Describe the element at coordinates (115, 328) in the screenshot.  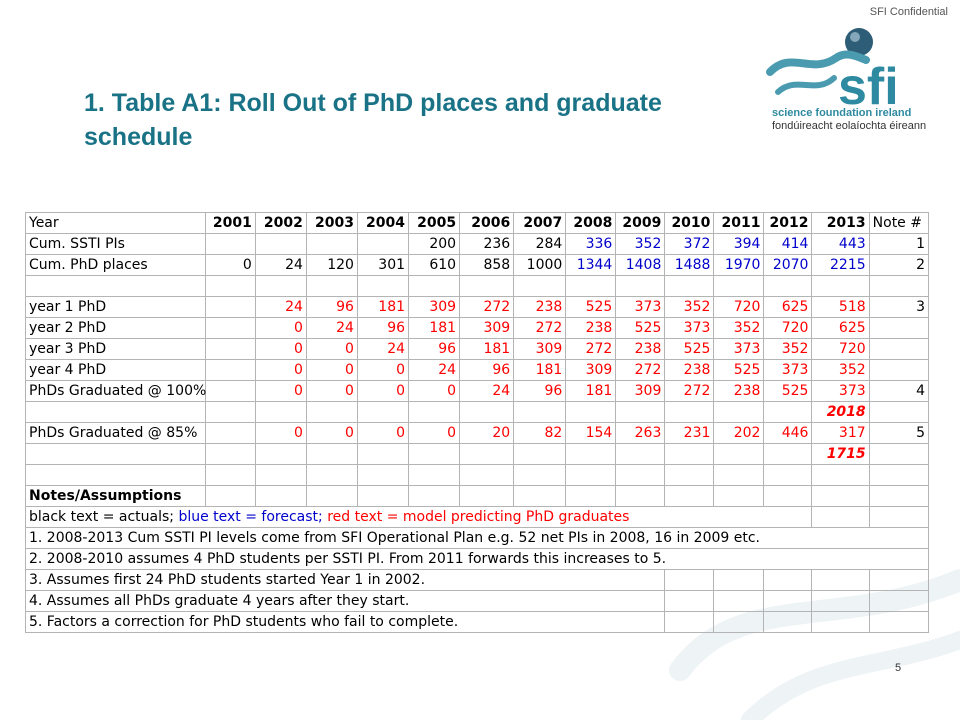
I see `row-label: year 2 PhD` at that location.